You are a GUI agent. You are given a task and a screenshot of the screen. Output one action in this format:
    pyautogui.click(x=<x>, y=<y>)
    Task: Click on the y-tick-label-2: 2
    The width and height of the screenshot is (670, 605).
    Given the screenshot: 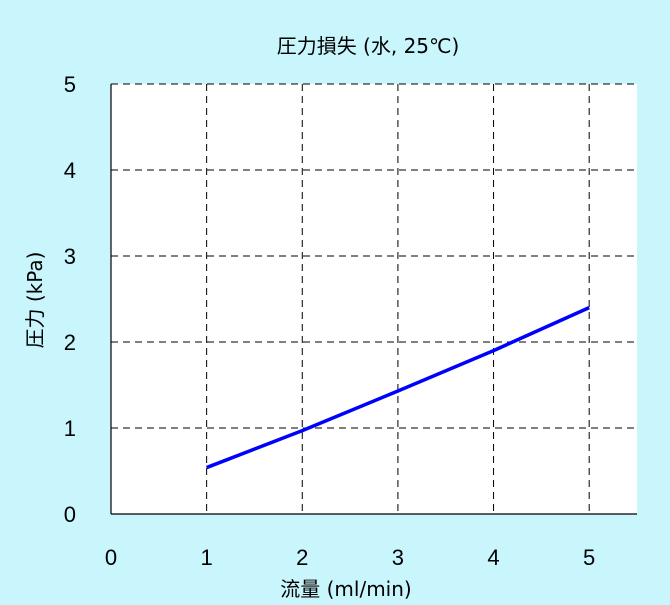 What is the action you would take?
    pyautogui.click(x=70, y=342)
    